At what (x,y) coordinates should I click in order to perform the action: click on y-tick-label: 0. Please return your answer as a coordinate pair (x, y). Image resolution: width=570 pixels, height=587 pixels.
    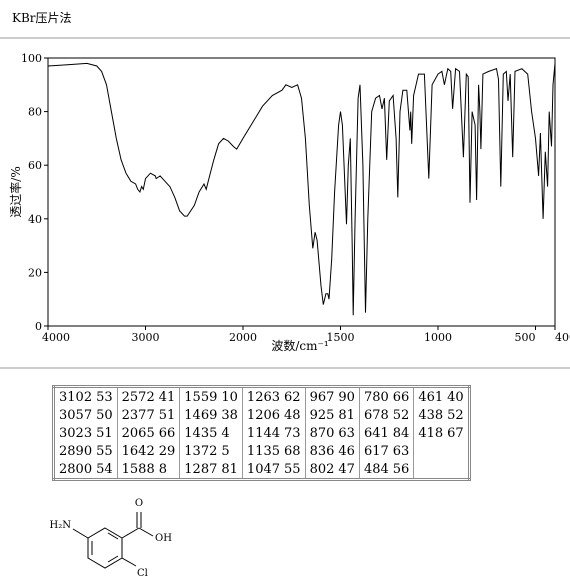
    Looking at the image, I should click on (38, 326).